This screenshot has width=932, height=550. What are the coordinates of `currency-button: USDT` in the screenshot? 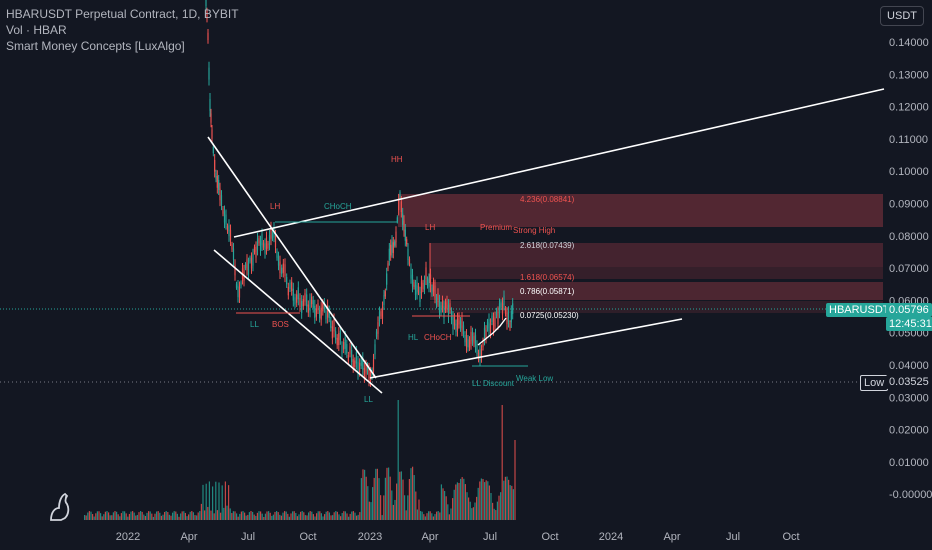 It's located at (902, 16).